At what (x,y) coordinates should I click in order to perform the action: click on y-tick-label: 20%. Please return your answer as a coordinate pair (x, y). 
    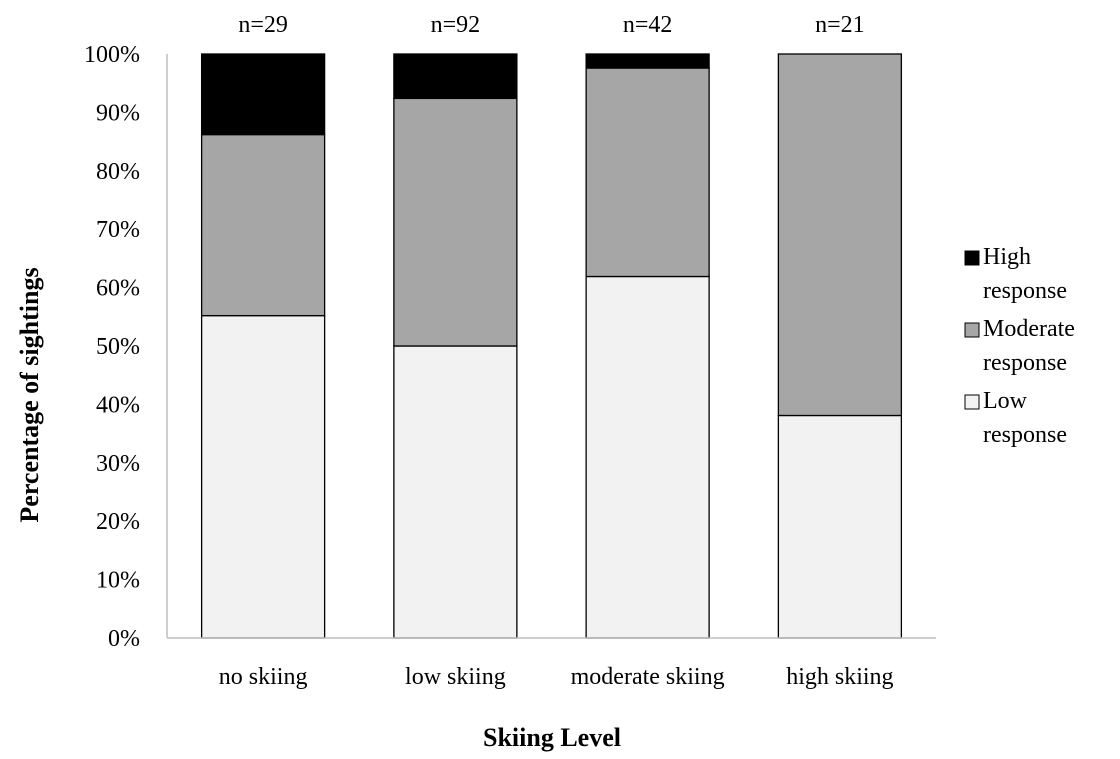
    Looking at the image, I should click on (118, 522).